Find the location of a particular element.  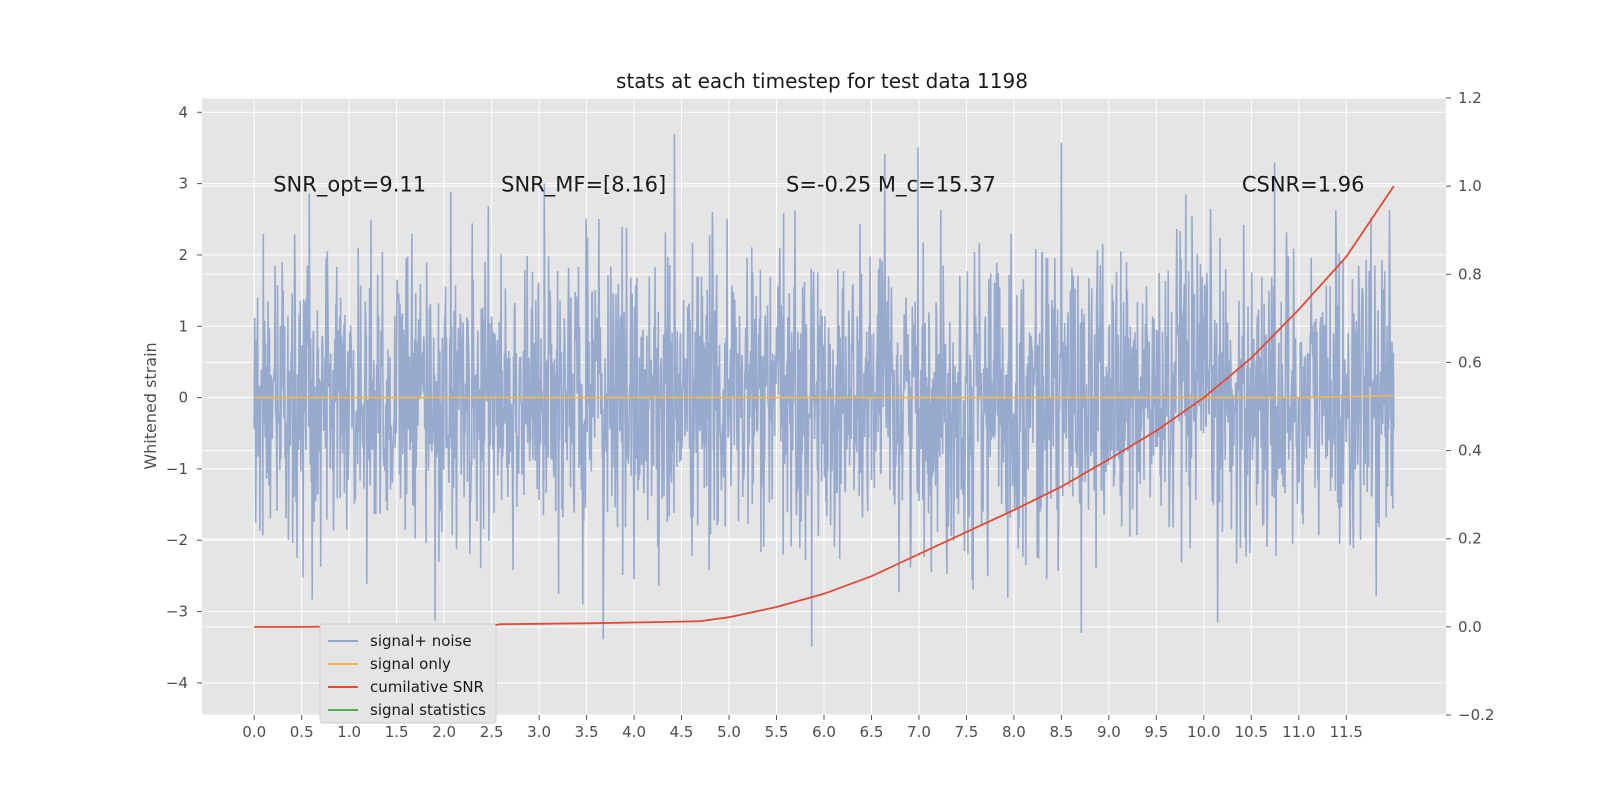

y2-tick-label: 0.6 is located at coordinates (1470, 362).